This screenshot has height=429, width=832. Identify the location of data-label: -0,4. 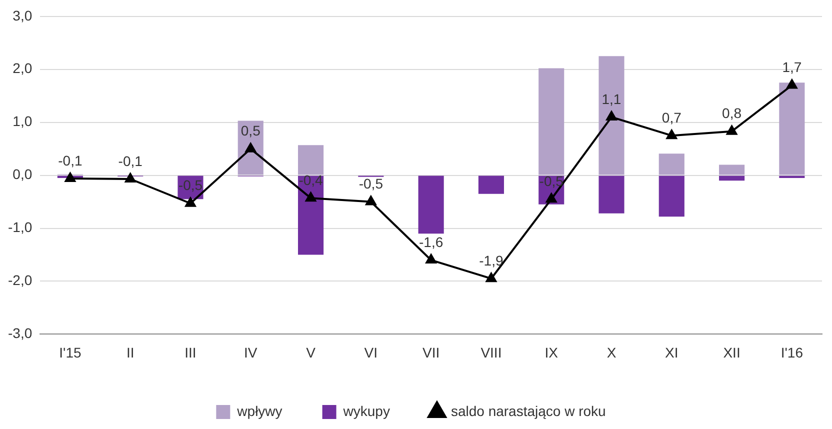
(311, 180).